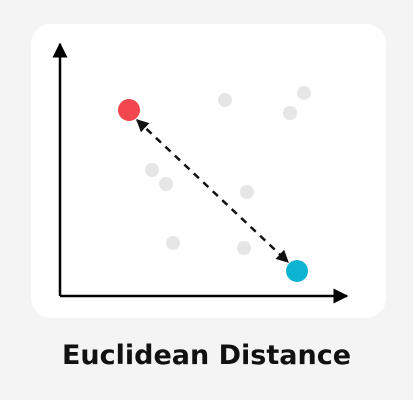 This screenshot has height=400, width=413. What do you see at coordinates (129, 110) in the screenshot?
I see `point-a` at bounding box center [129, 110].